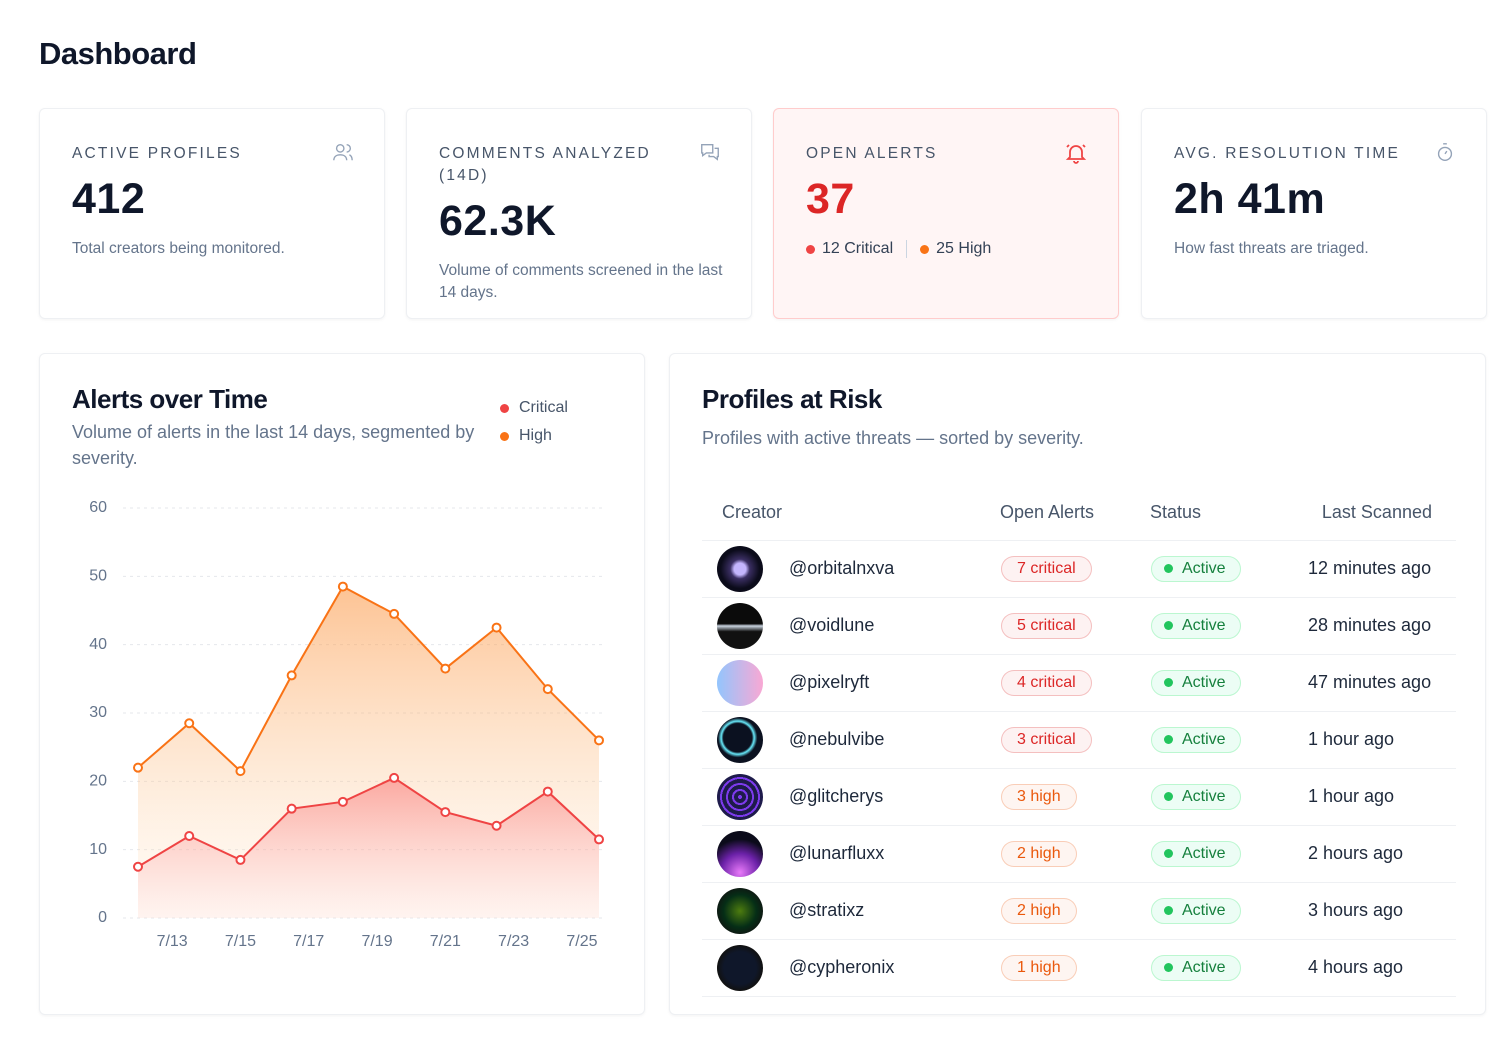 This screenshot has height=1045, width=1505. Describe the element at coordinates (170, 399) in the screenshot. I see `chart-title: Alerts over Time` at that location.